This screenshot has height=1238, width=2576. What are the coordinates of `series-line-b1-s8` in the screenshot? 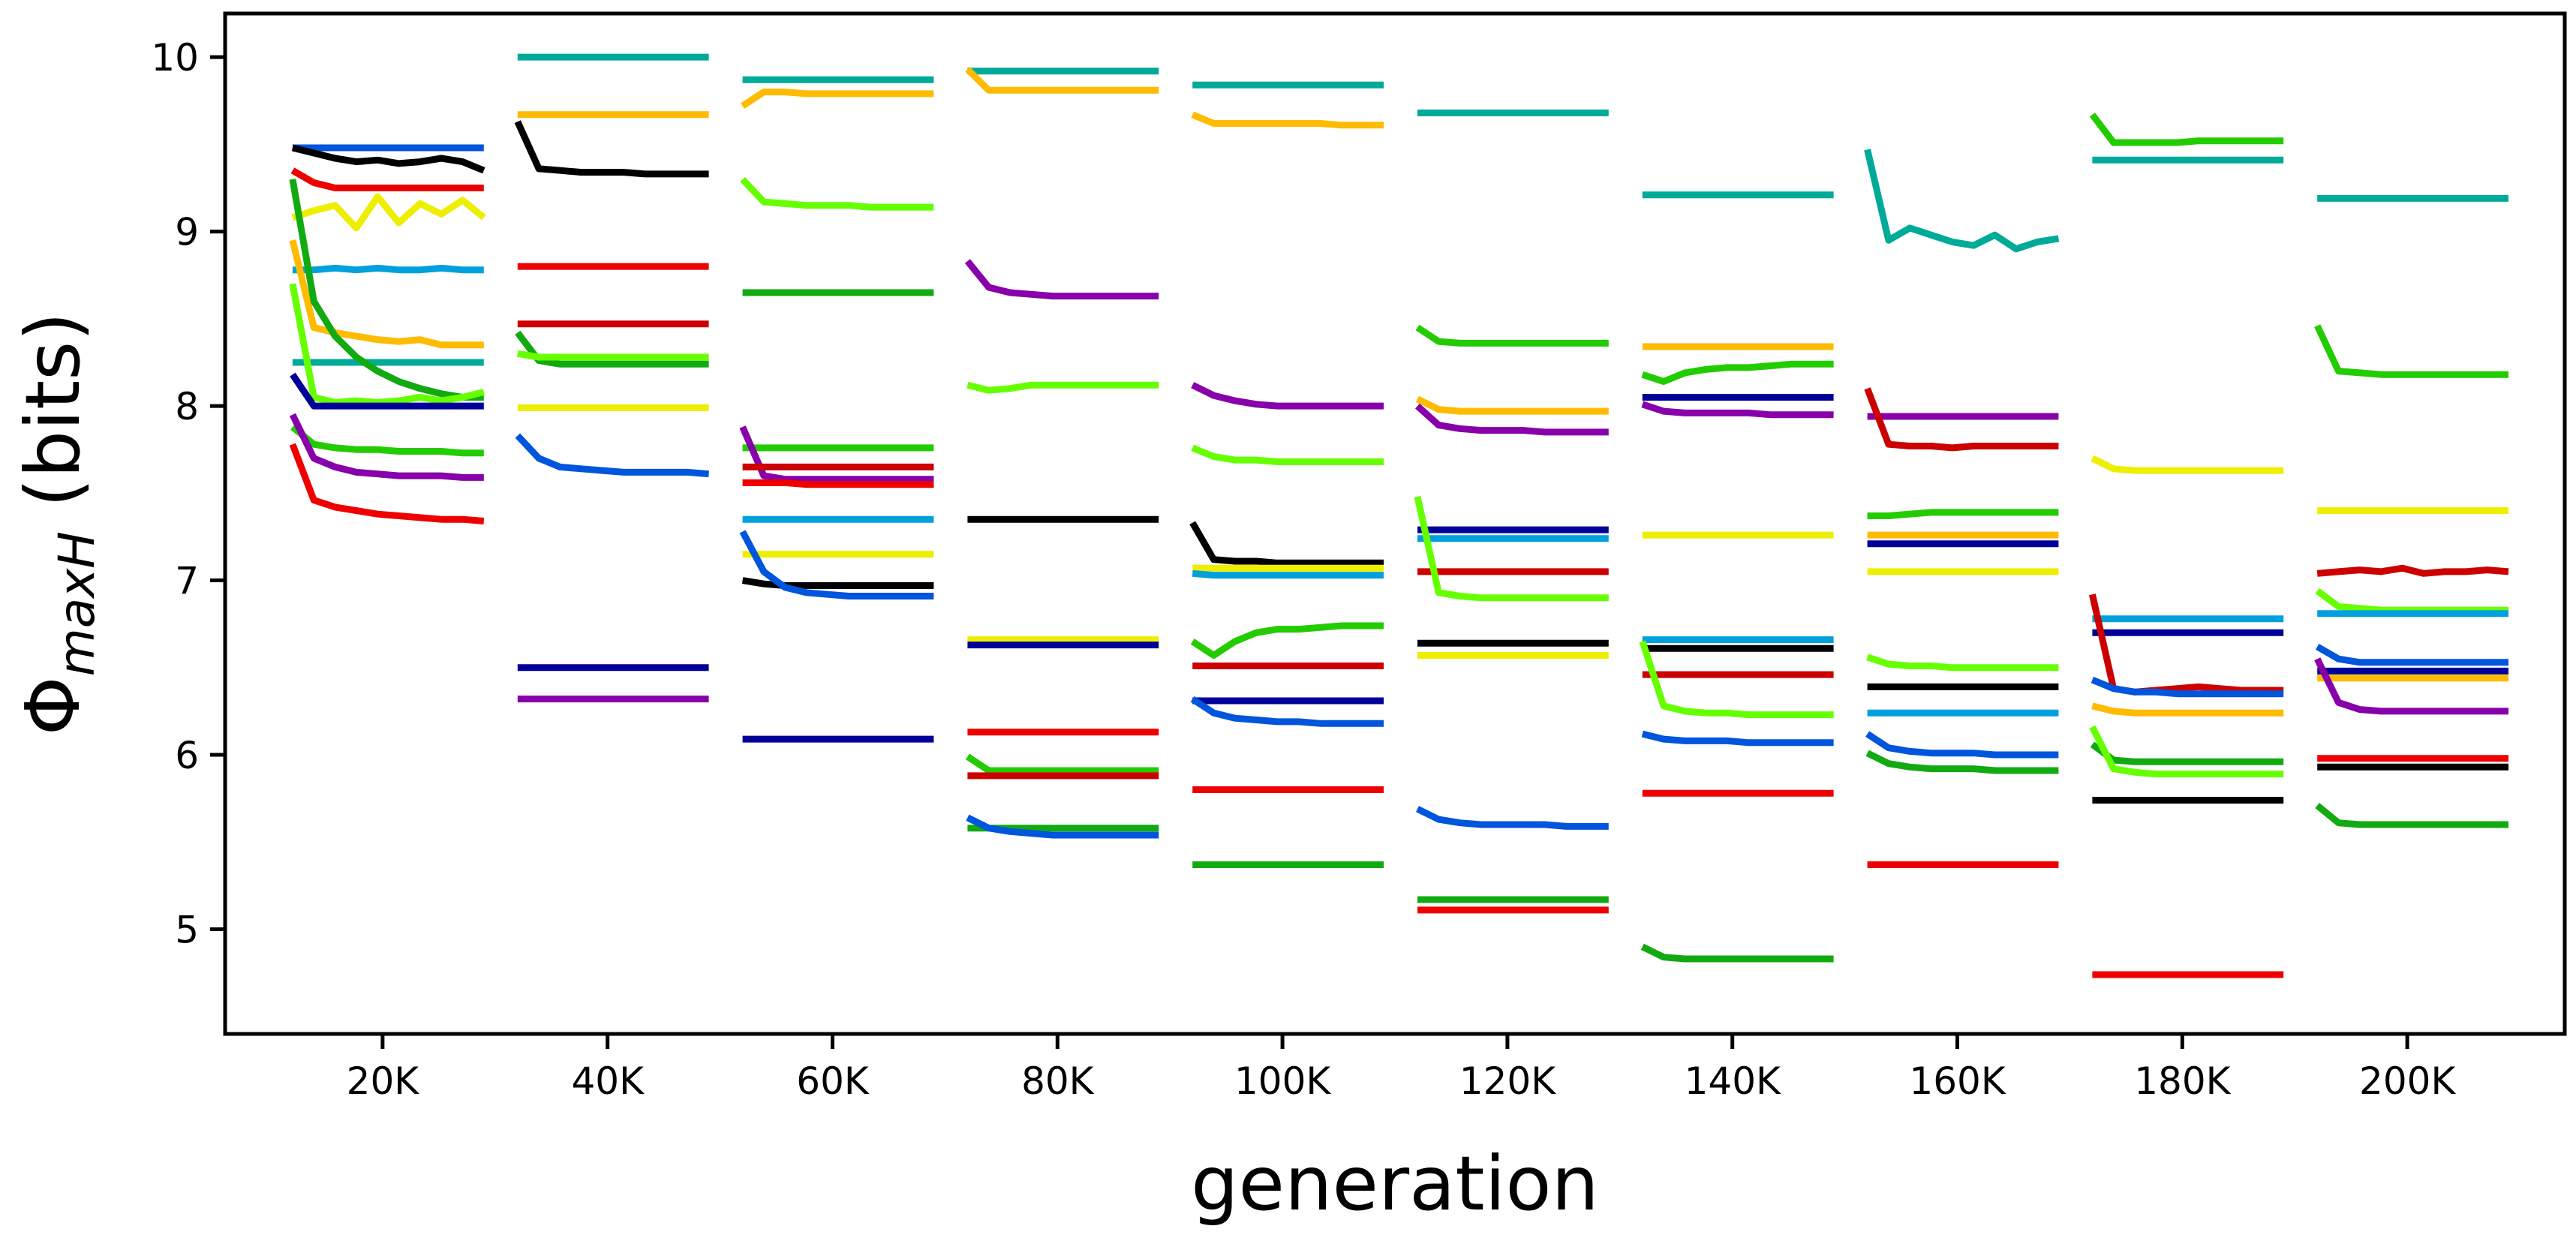 It's located at (386, 290).